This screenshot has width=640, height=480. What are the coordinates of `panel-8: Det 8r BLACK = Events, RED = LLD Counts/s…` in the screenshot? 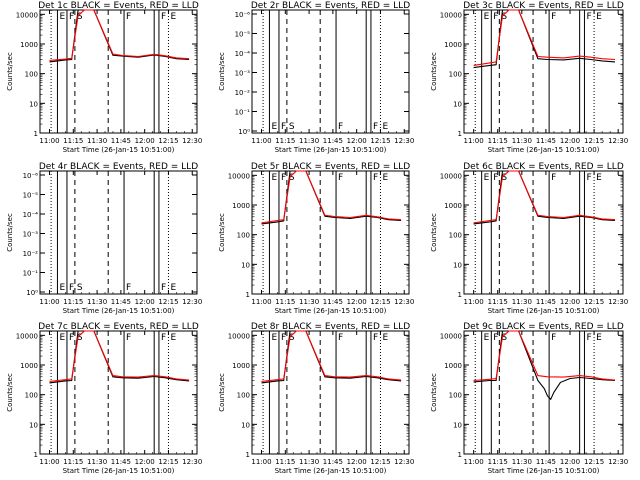 It's located at (316, 398).